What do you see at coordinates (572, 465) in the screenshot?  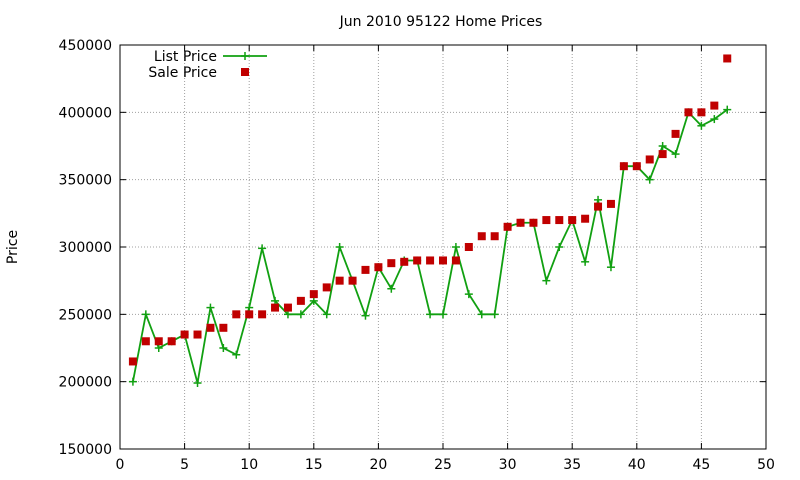 I see `x-tick-label: 35` at bounding box center [572, 465].